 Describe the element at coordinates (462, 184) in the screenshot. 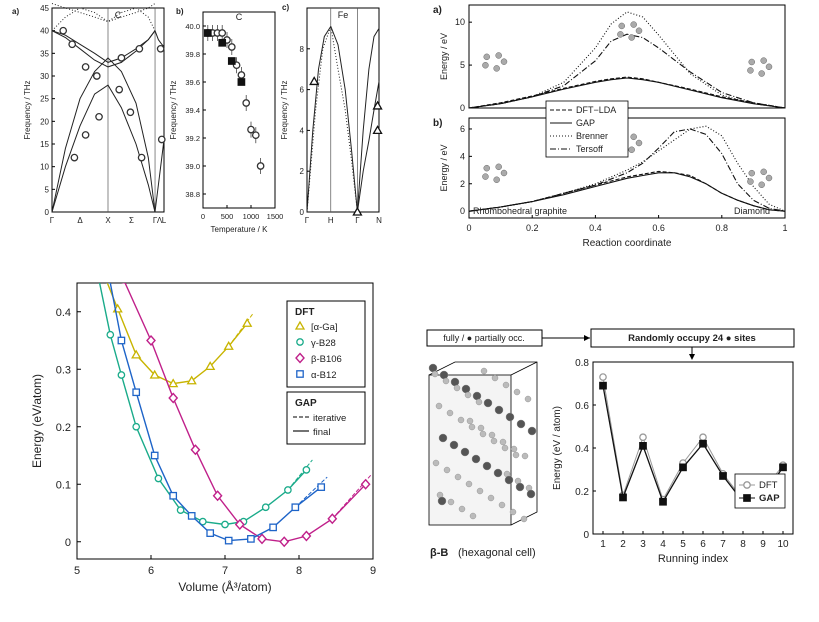

I see `y-tick-label: 2` at that location.